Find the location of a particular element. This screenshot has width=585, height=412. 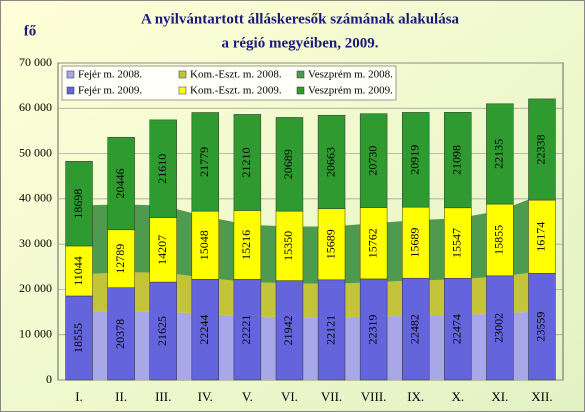

data-label: 20919 is located at coordinates (414, 160).